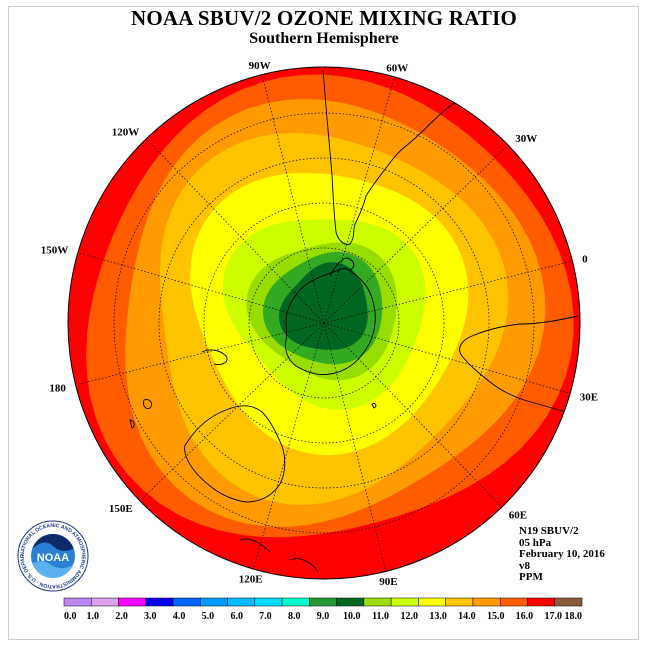 This screenshot has width=648, height=648. Describe the element at coordinates (323, 616) in the screenshot. I see `colorbar-label: 9.0` at that location.